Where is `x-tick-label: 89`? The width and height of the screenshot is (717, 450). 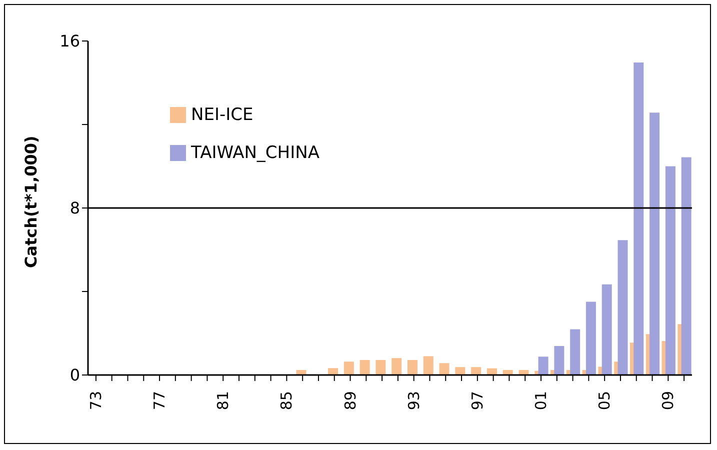 x-tick-label: 89 is located at coordinates (350, 400).